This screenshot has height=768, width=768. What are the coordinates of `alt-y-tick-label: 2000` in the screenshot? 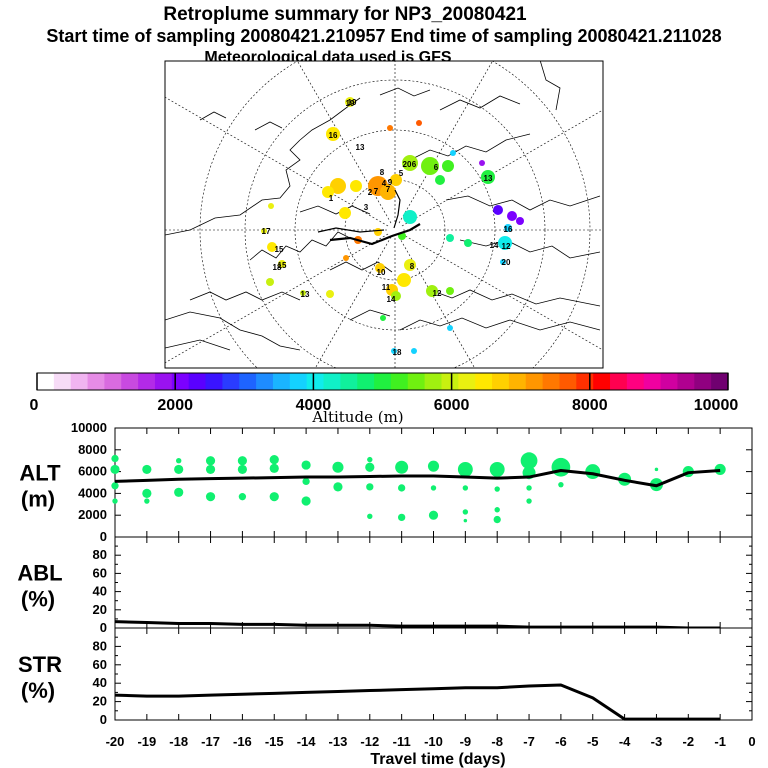 It's located at (92, 514).